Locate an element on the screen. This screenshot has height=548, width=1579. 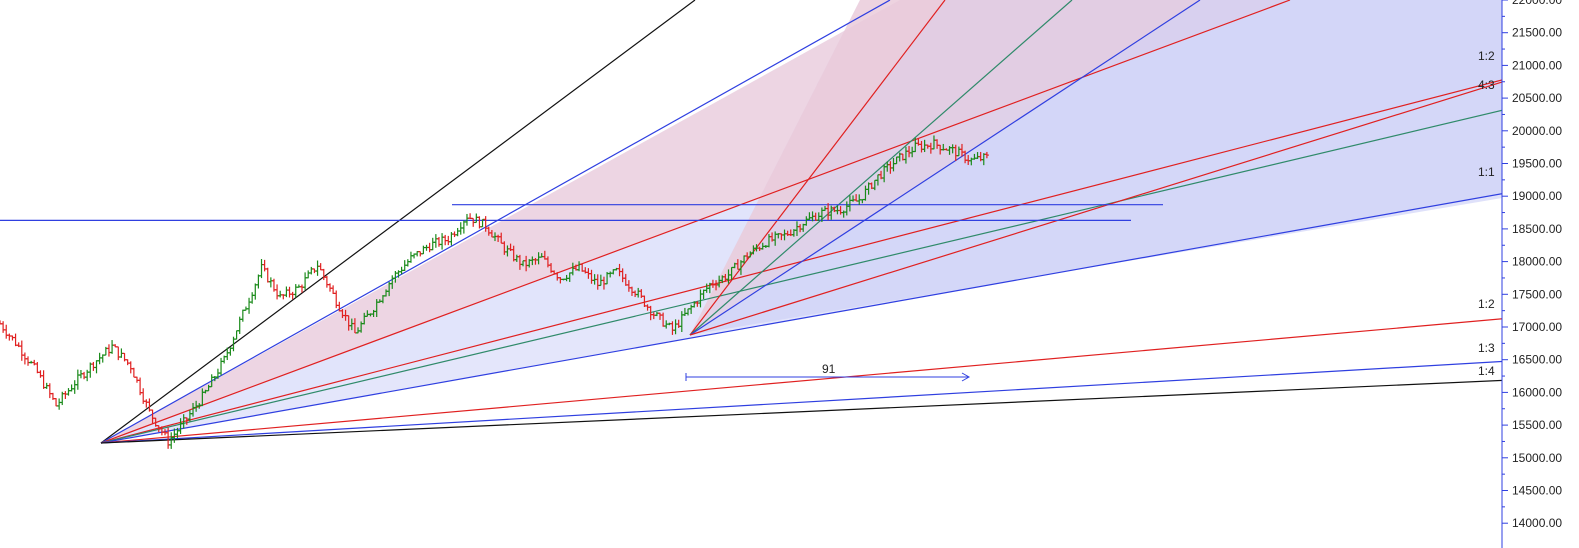
horizontal-levels is located at coordinates (581, 212).